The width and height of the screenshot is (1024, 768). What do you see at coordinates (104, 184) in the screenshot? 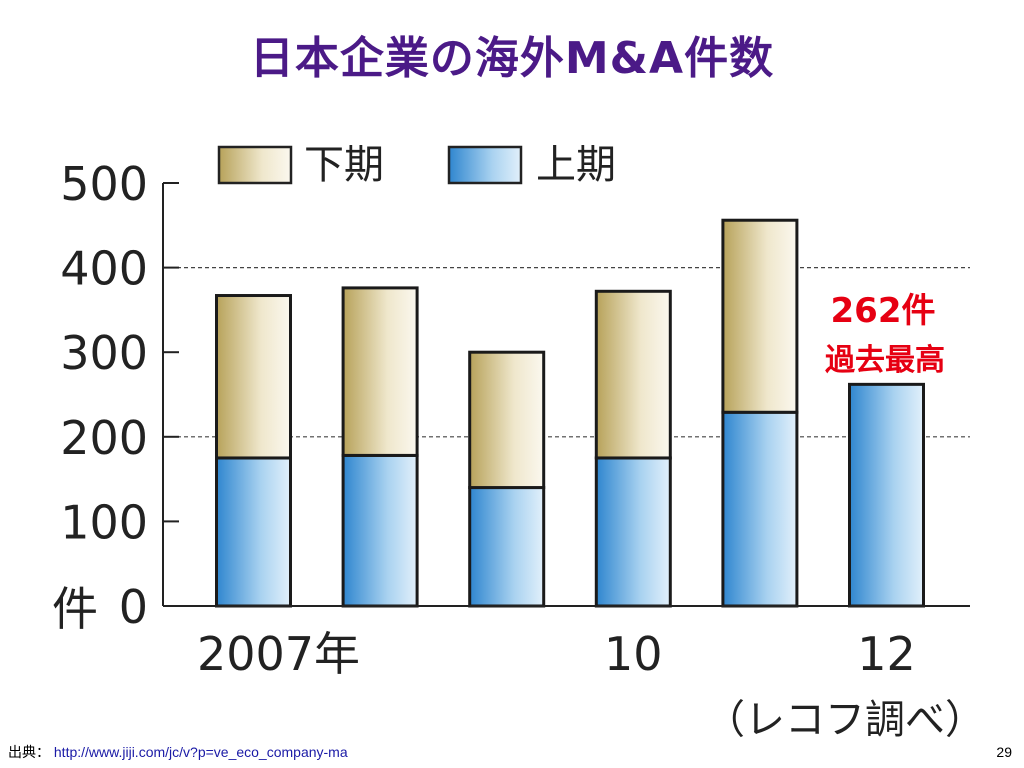
I see `y-tick-label-500: 500` at bounding box center [104, 184].